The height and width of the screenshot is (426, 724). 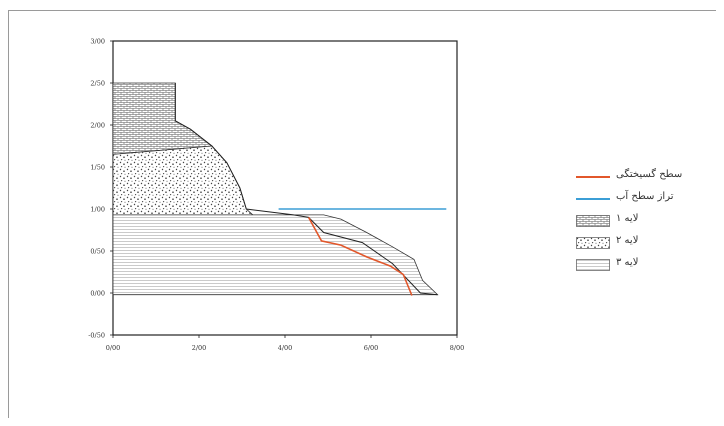 What do you see at coordinates (162, 118) in the screenshot?
I see `layer-1-area` at bounding box center [162, 118].